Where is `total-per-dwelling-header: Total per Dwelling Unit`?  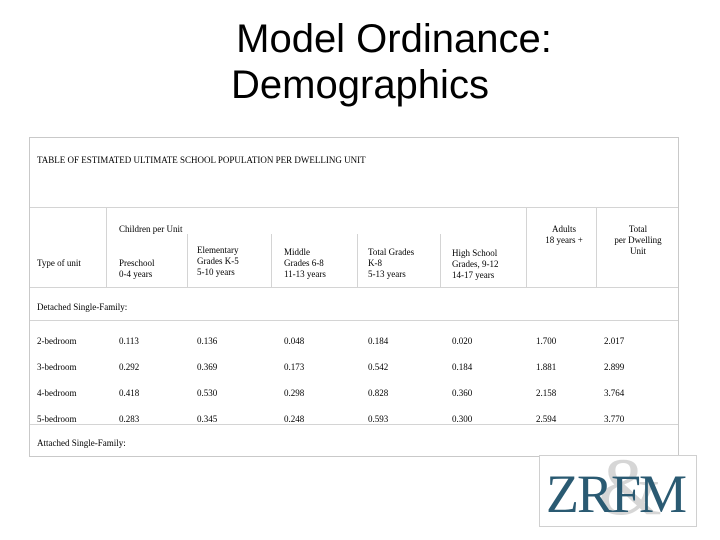
total-per-dwelling-header: Total per Dwelling Unit is located at coordinates (638, 240).